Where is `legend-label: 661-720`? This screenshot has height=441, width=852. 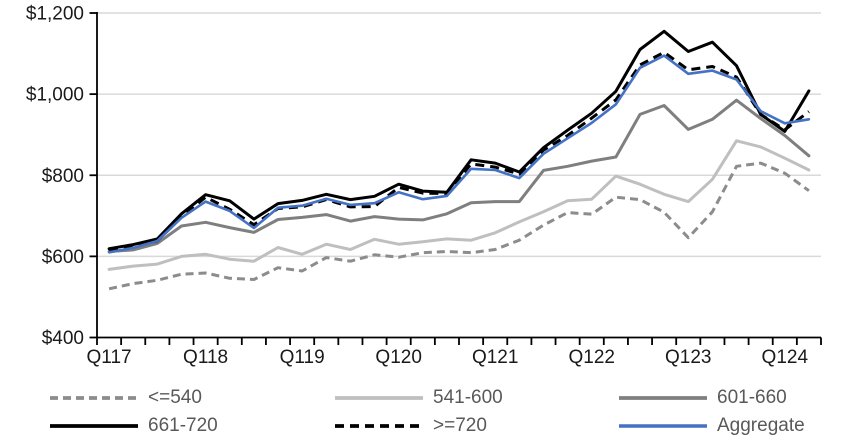
legend-label: 661-720 is located at coordinates (183, 425).